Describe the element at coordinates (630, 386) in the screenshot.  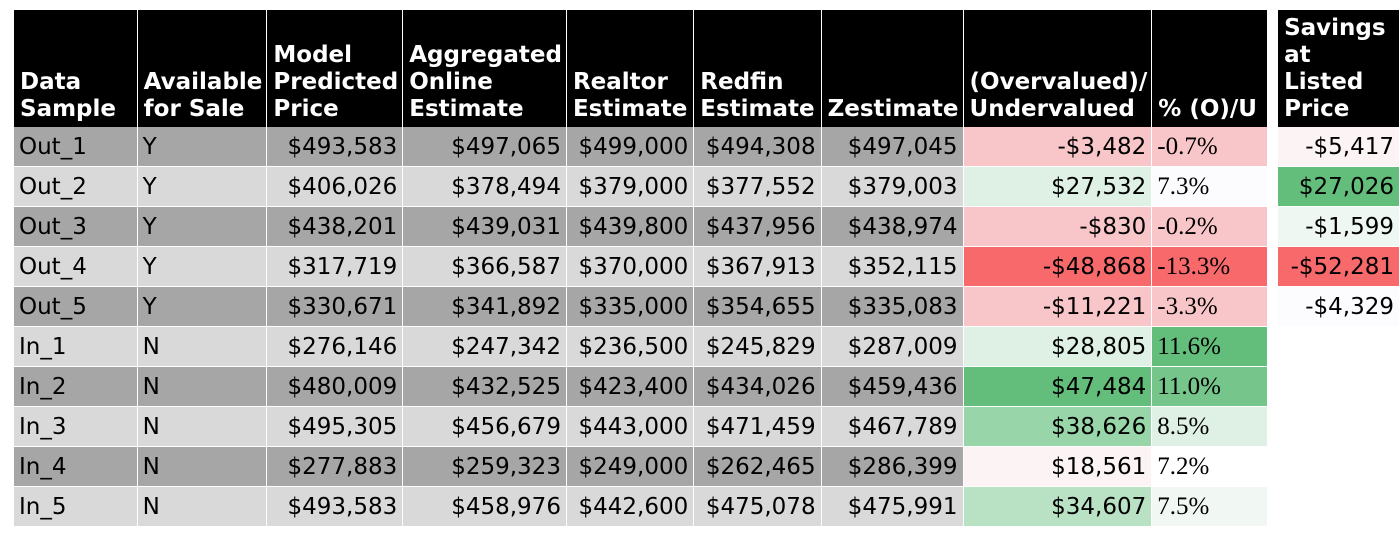
I see `cell-realtor-estimate: $423,400` at that location.